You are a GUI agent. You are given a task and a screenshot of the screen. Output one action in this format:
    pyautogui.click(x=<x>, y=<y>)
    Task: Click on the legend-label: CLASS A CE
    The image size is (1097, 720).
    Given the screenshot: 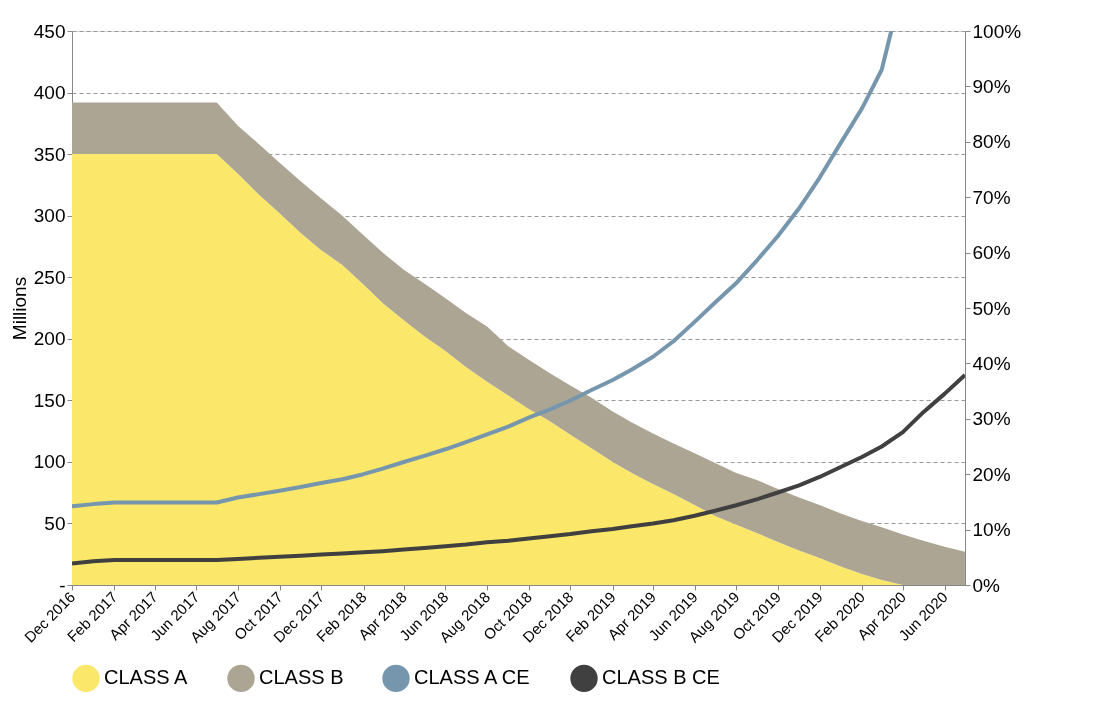 What is the action you would take?
    pyautogui.click(x=472, y=677)
    